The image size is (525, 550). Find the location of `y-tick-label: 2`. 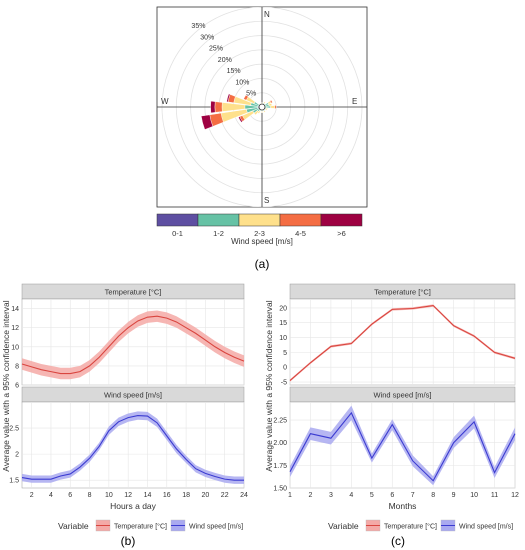

y-tick-label: 2 is located at coordinates (17, 455).